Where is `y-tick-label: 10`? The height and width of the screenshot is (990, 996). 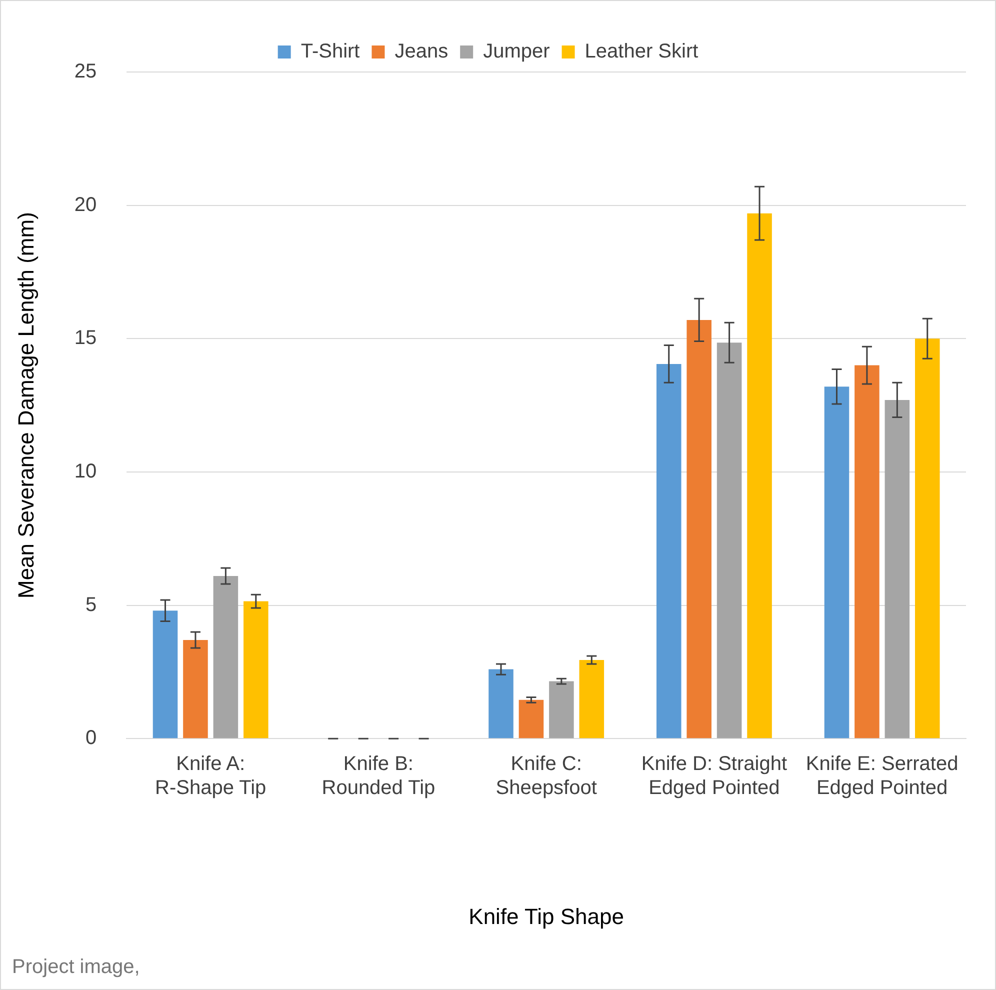
y-tick-label: 10 is located at coordinates (85, 471).